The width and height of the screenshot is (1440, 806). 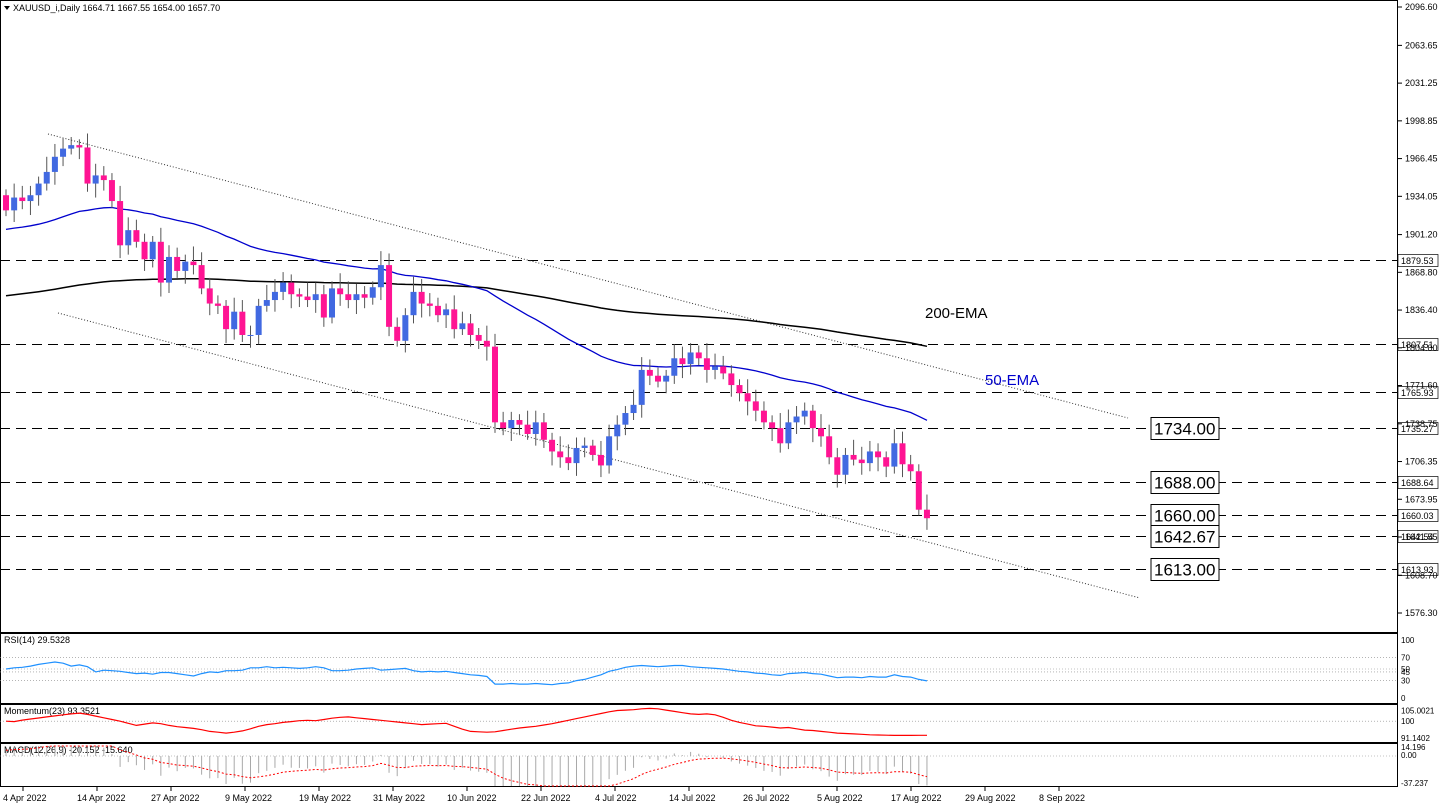 I want to click on macd-panel-frame, so click(x=699, y=765).